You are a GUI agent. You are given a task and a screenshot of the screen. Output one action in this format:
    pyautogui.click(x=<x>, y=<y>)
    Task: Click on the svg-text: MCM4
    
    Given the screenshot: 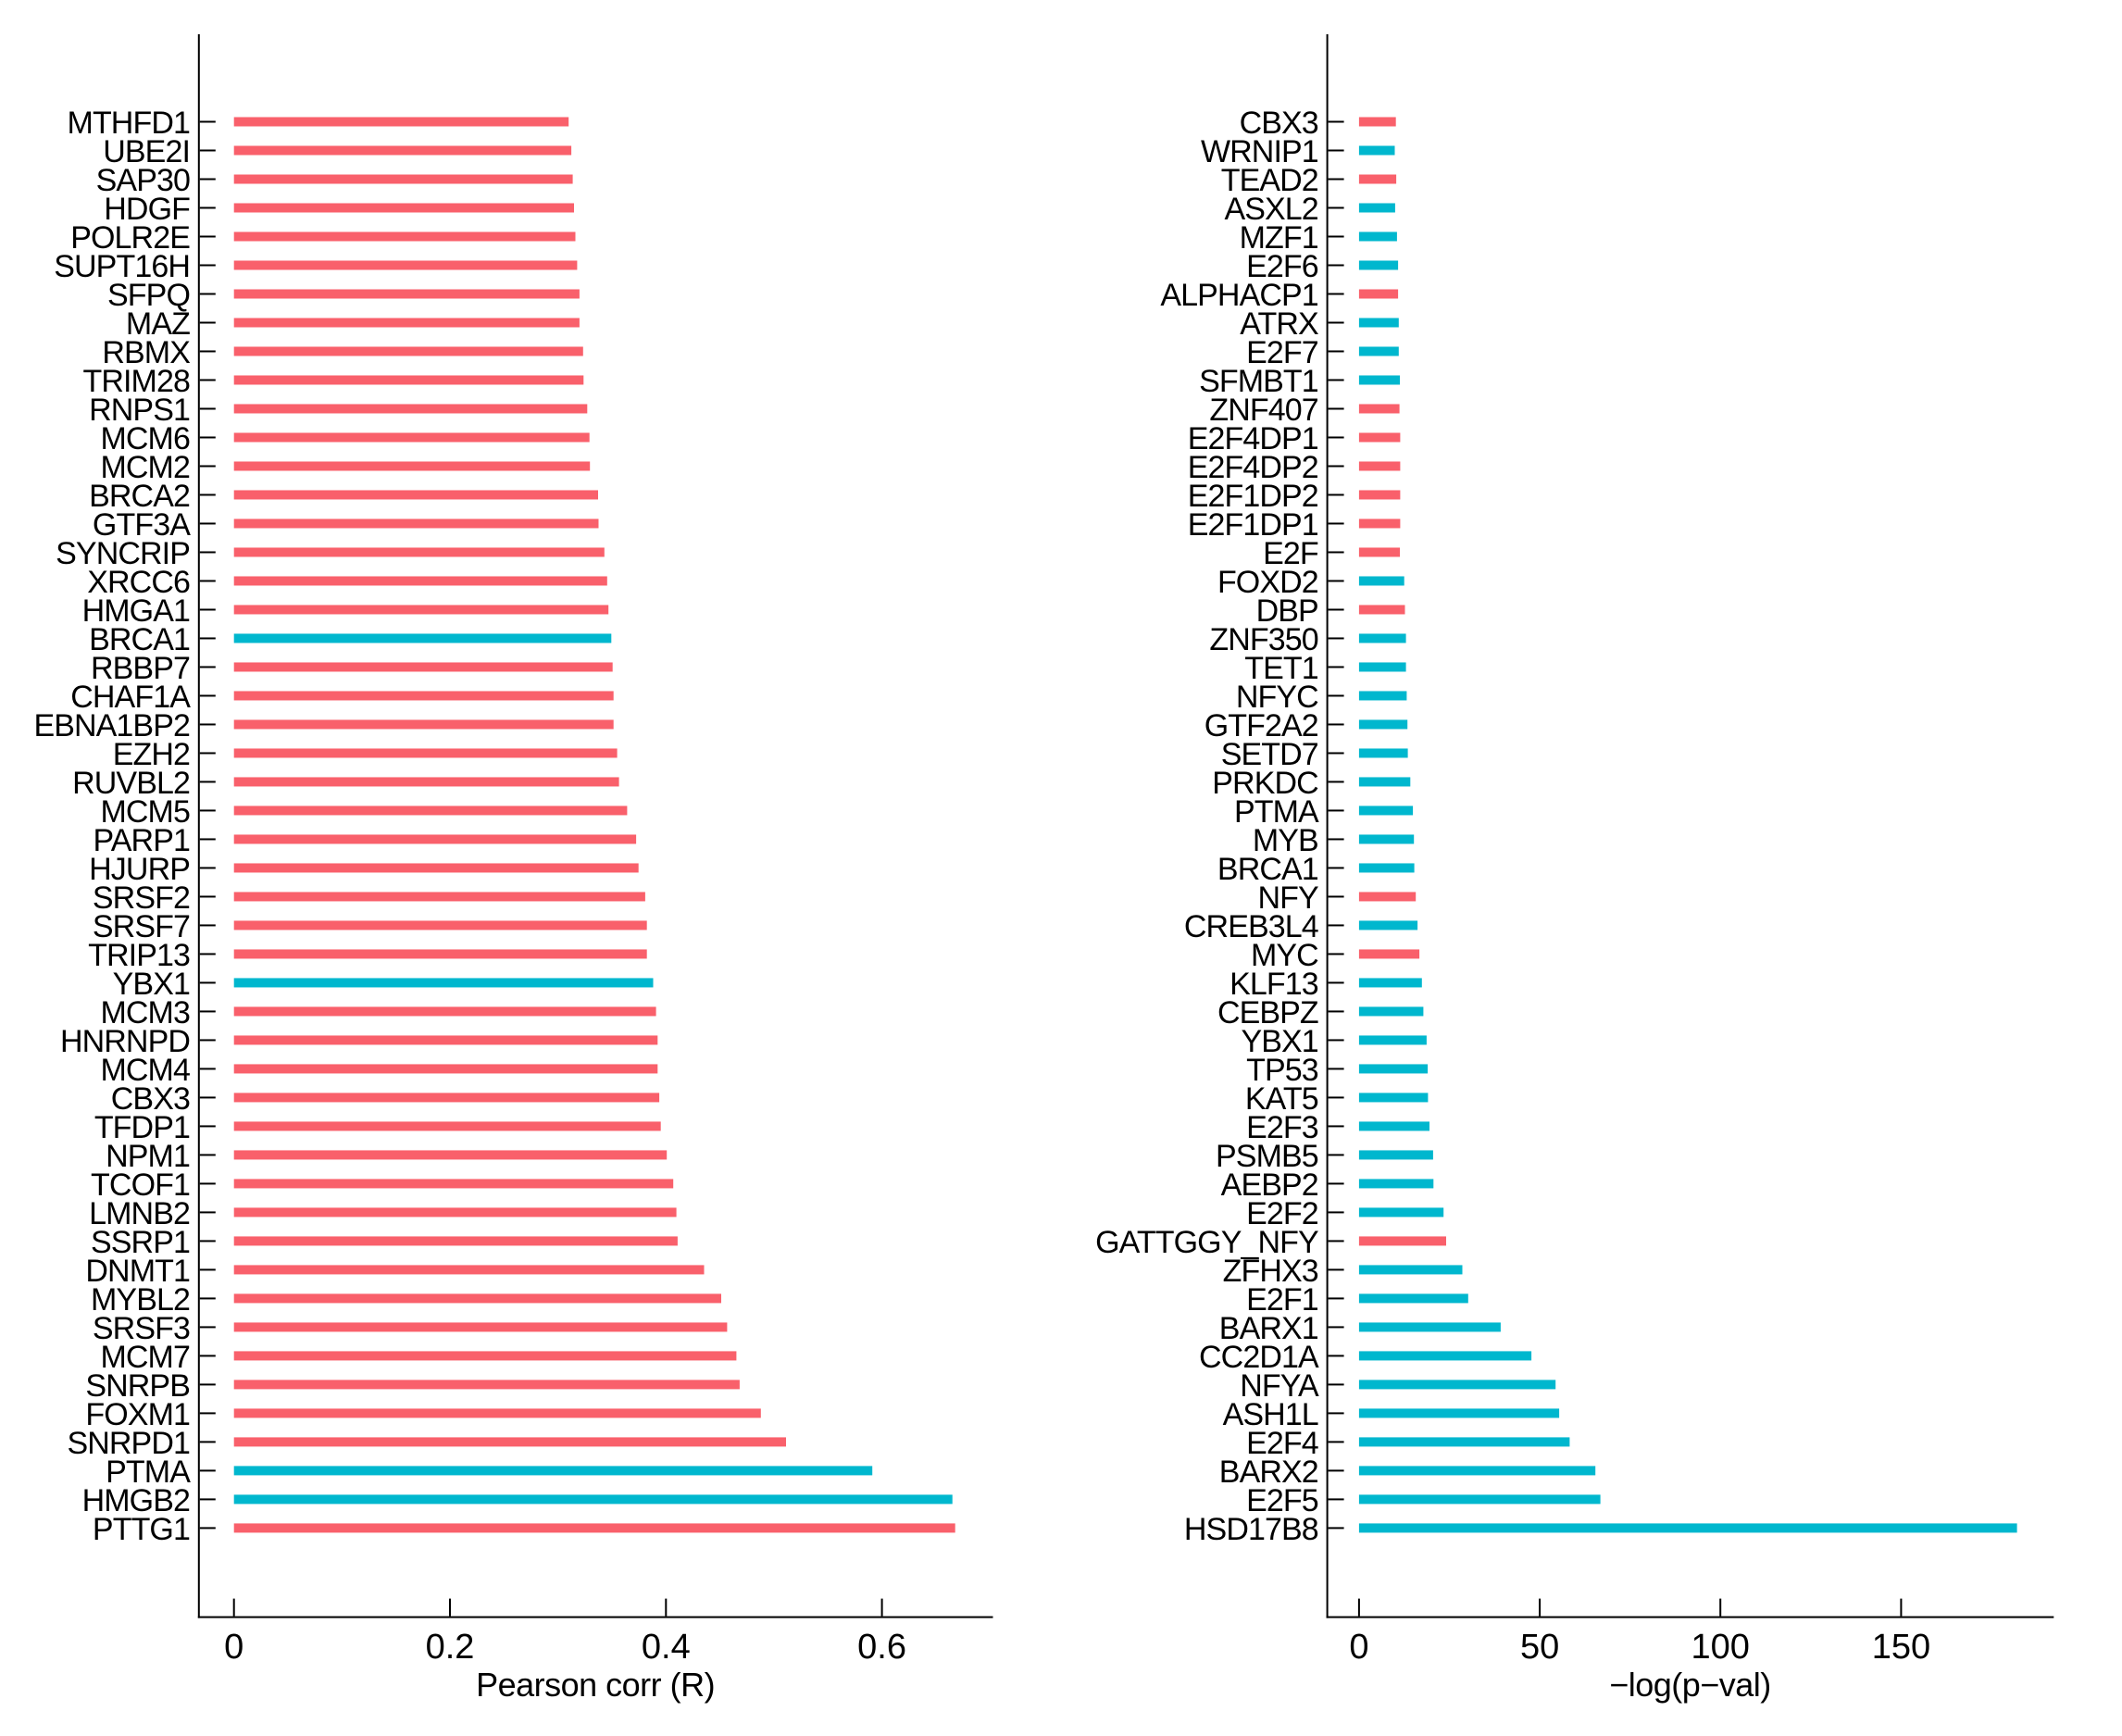 What is the action you would take?
    pyautogui.click(x=145, y=1070)
    